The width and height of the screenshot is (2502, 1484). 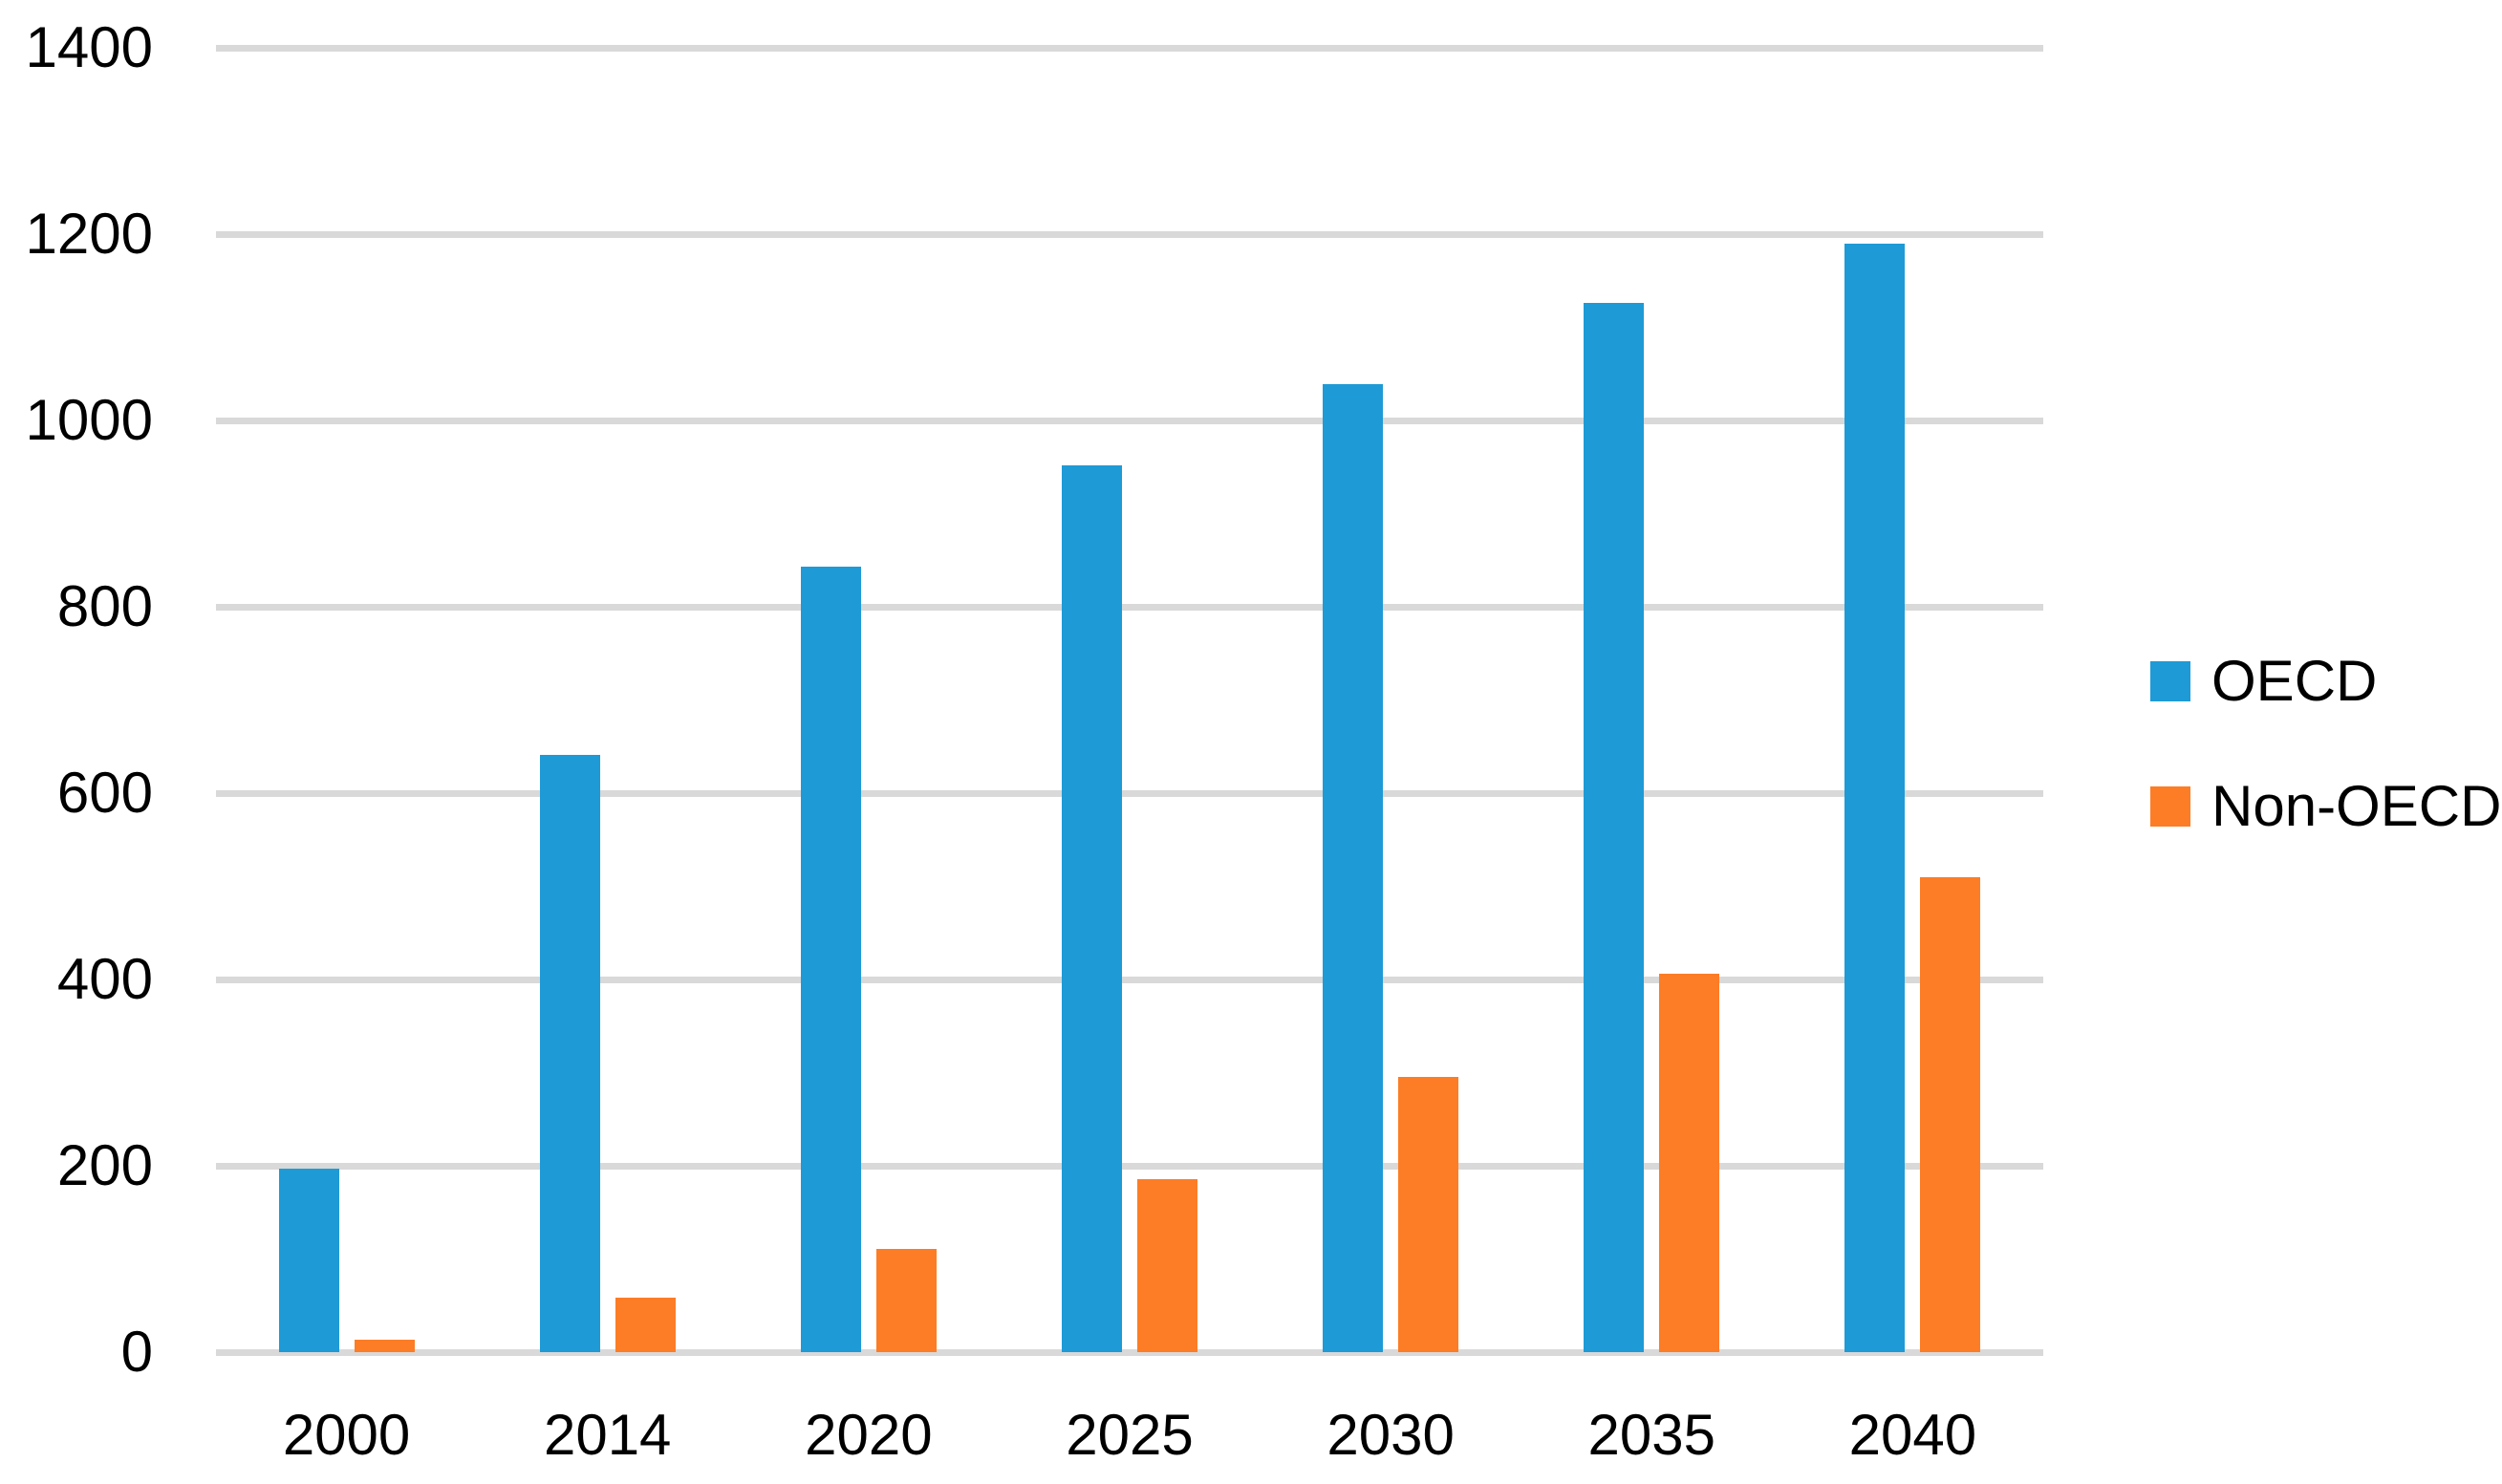 I want to click on legend-swatch-oecd-icon, so click(x=2170, y=681).